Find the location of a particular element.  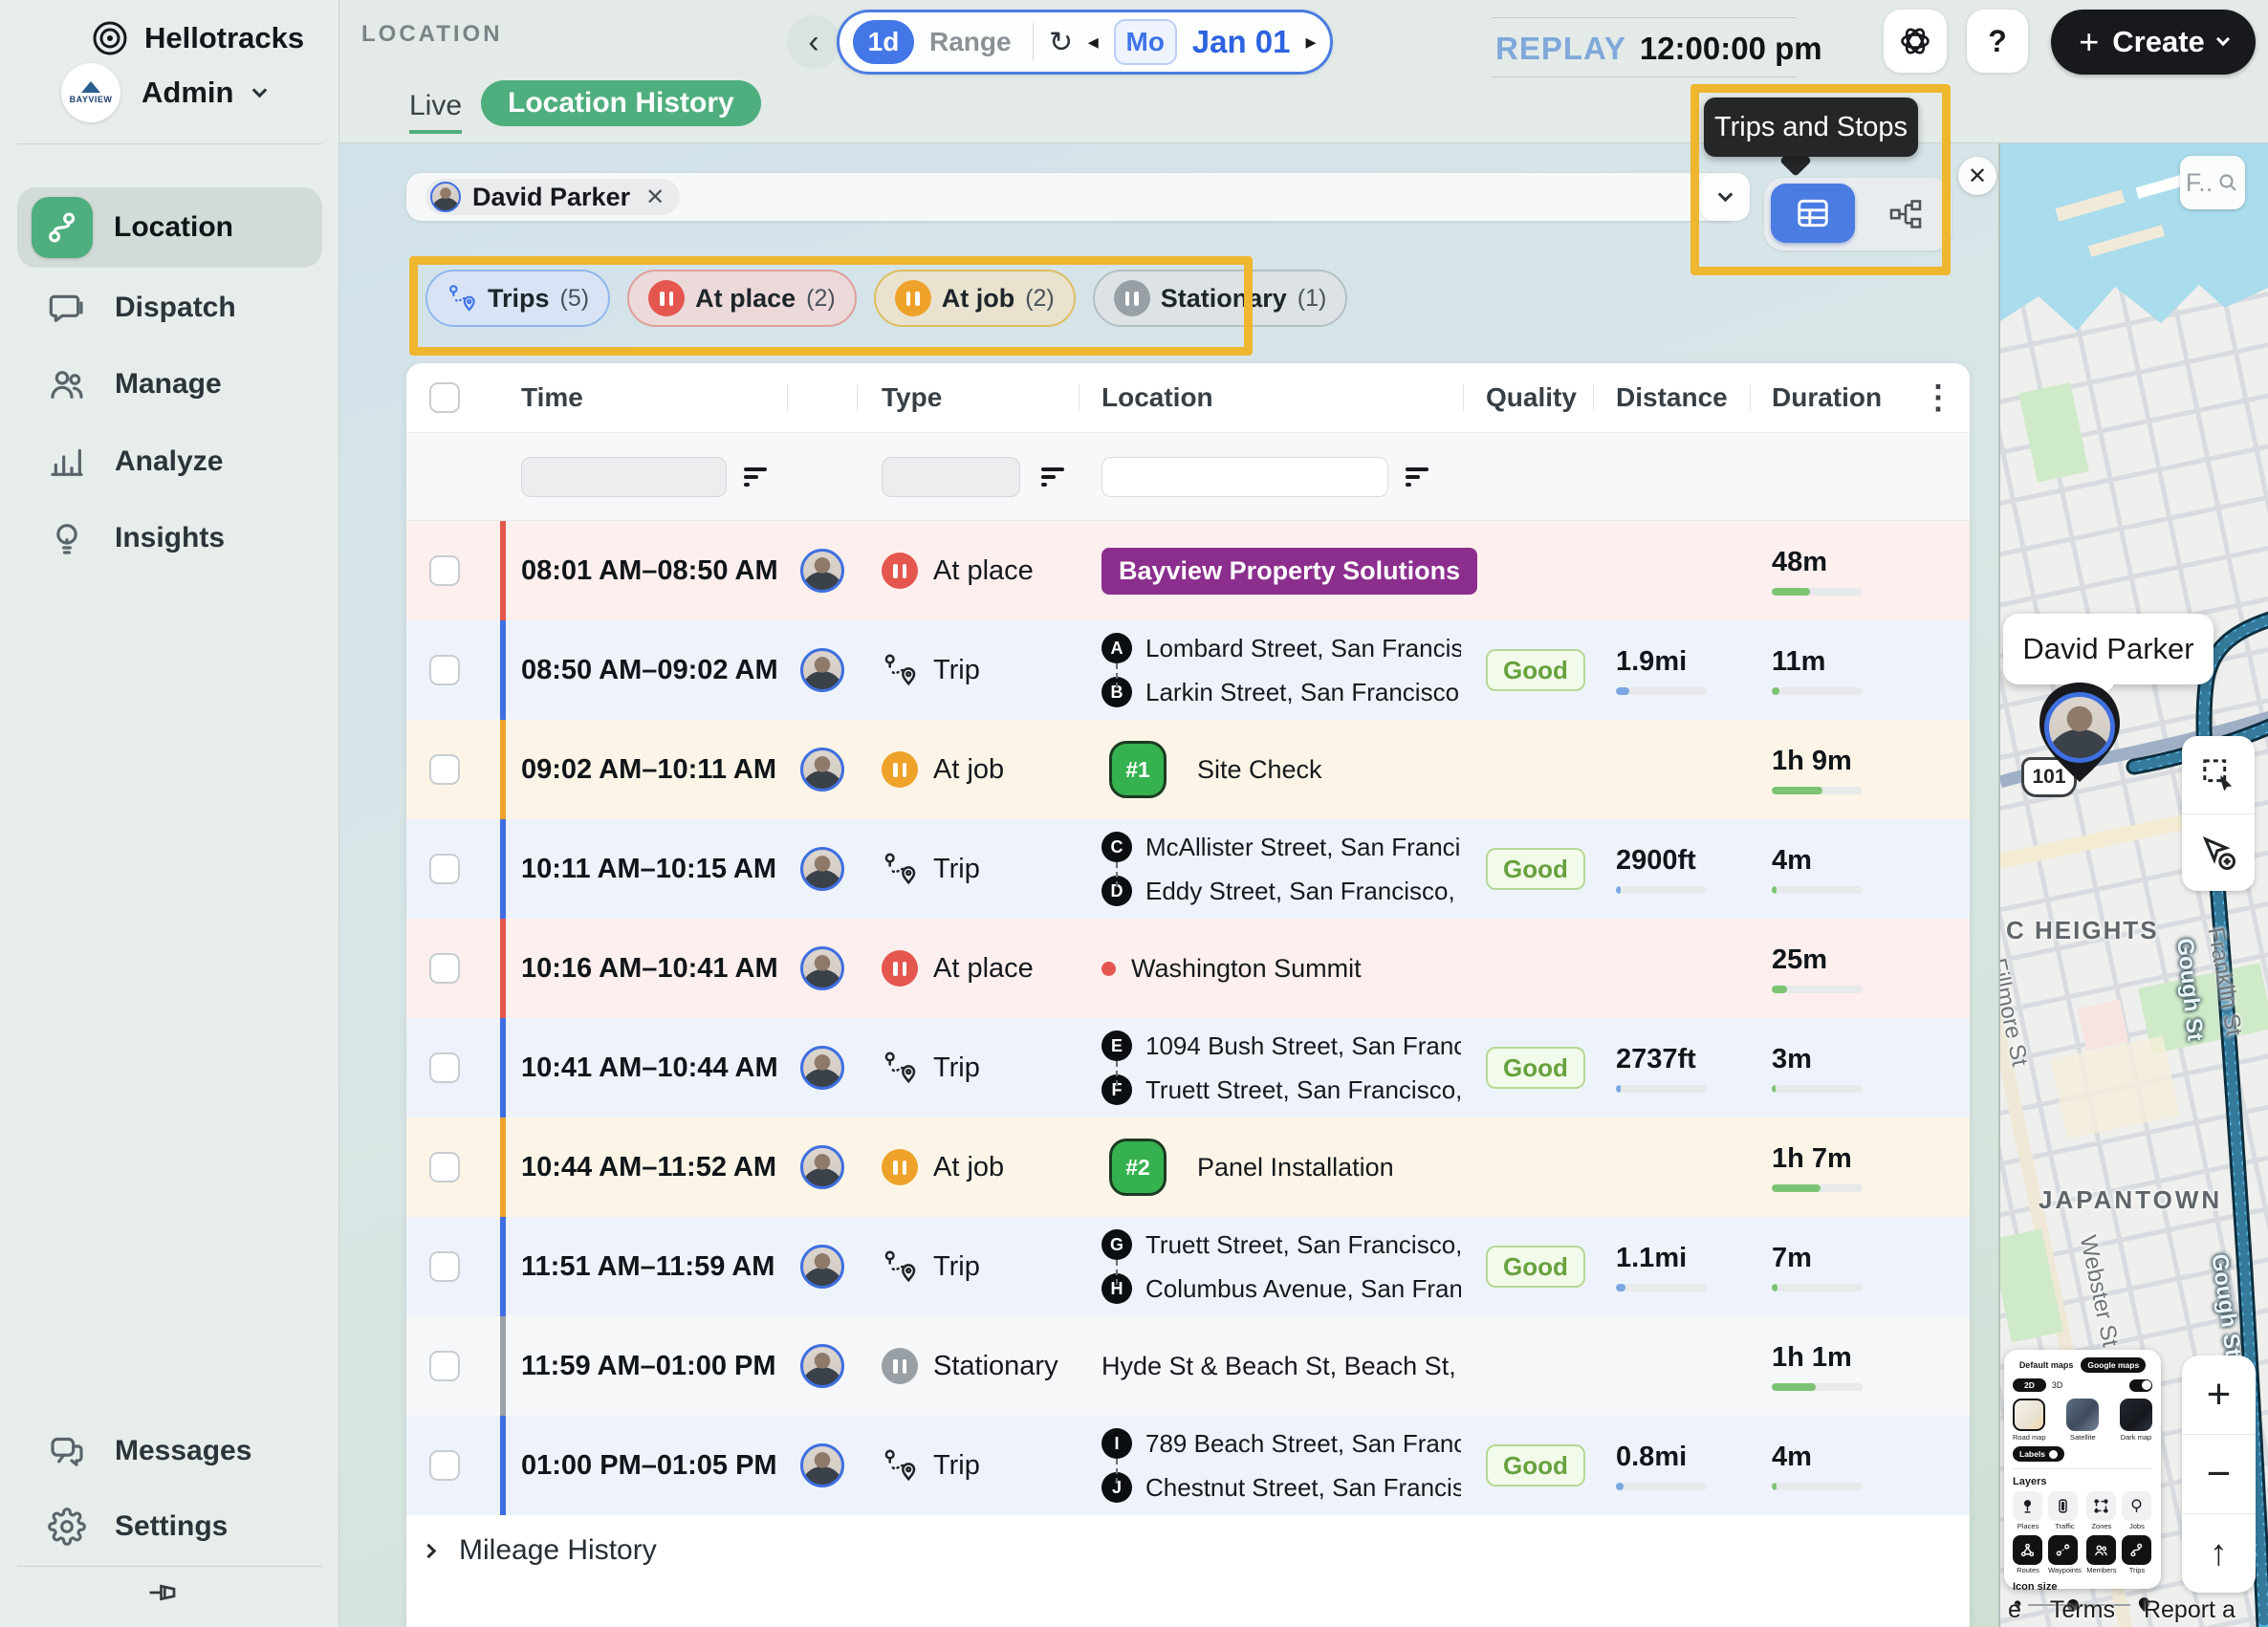

filter-chip-stationary: Stationary (1) is located at coordinates (1220, 298).